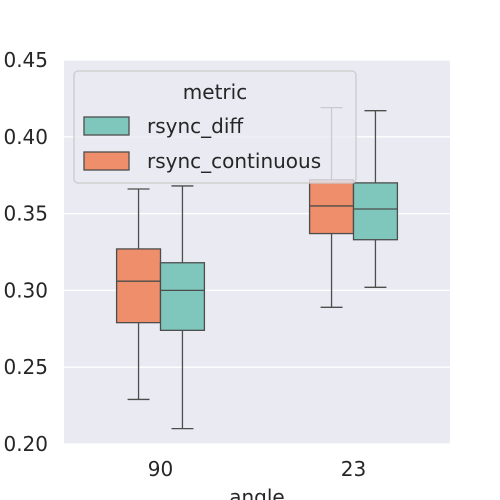 This screenshot has width=500, height=500. What do you see at coordinates (195, 126) in the screenshot?
I see `legend-entry: rsync_diff` at bounding box center [195, 126].